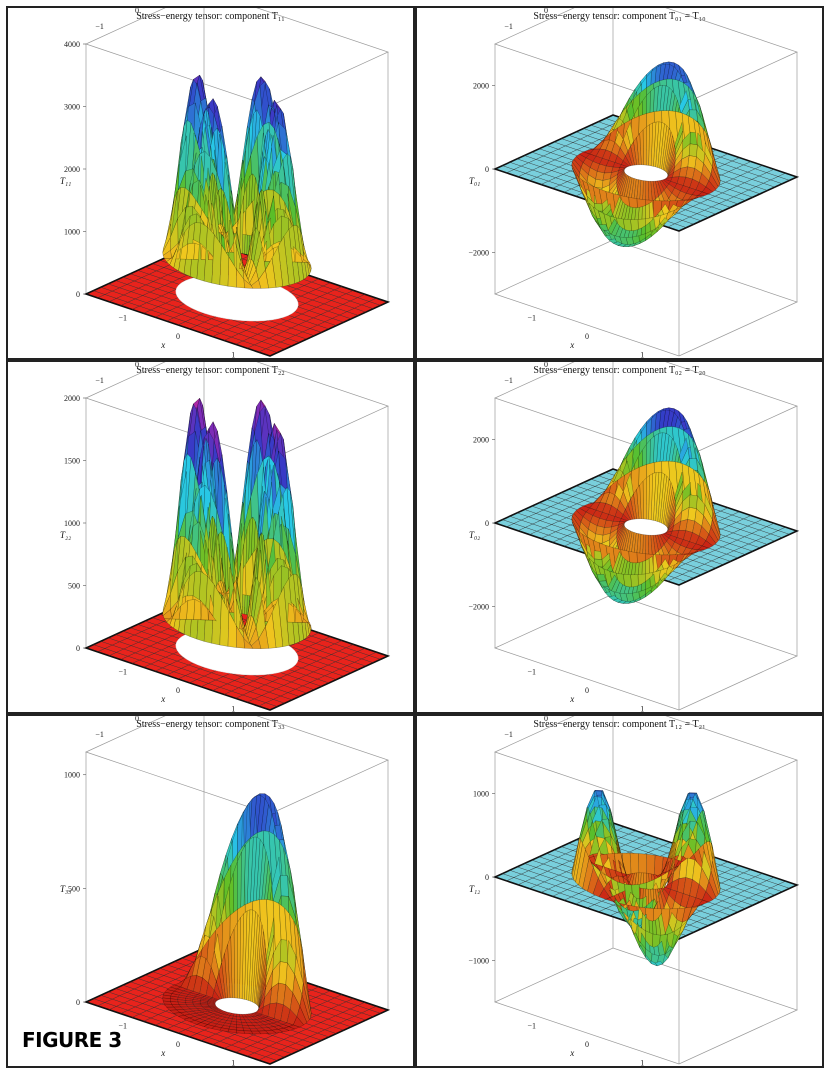 This screenshot has width=830, height=1075. I want to click on chart-title: Stress−energy tensor: component T₃₃, so click(210, 724).